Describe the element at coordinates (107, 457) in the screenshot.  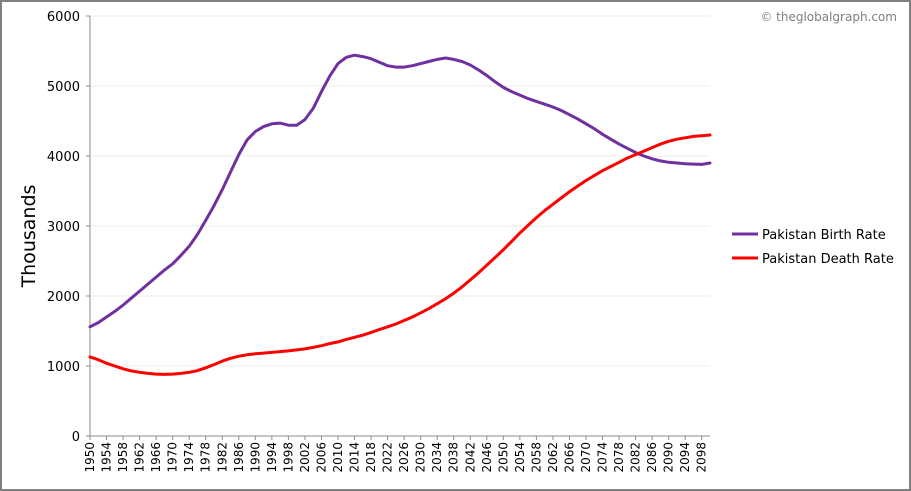
I see `x-tick-label: 1954` at that location.